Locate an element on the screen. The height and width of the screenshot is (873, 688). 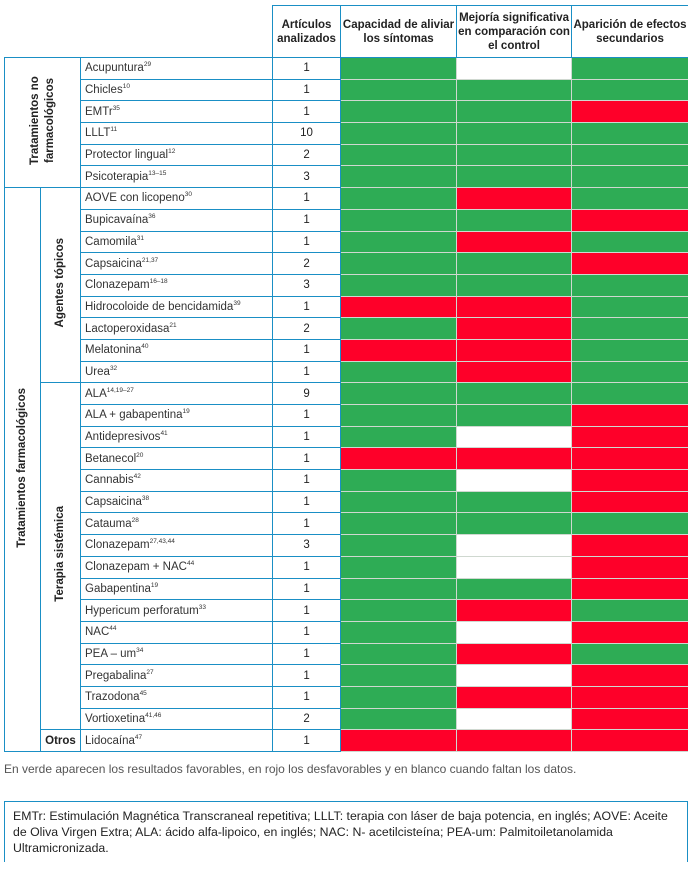
treatment-label: Hypericum perforatum is located at coordinates (142, 610).